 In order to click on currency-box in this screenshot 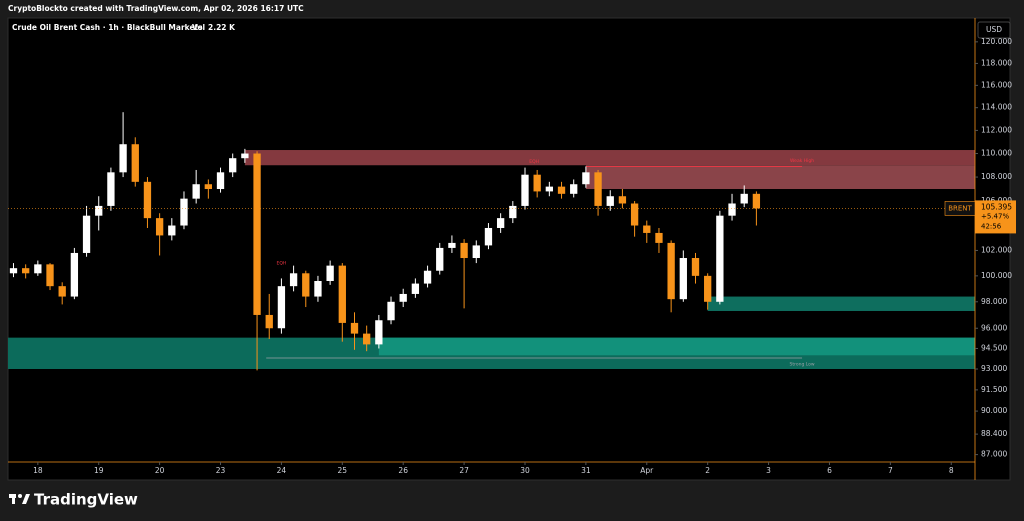, I will do `click(994, 30)`.